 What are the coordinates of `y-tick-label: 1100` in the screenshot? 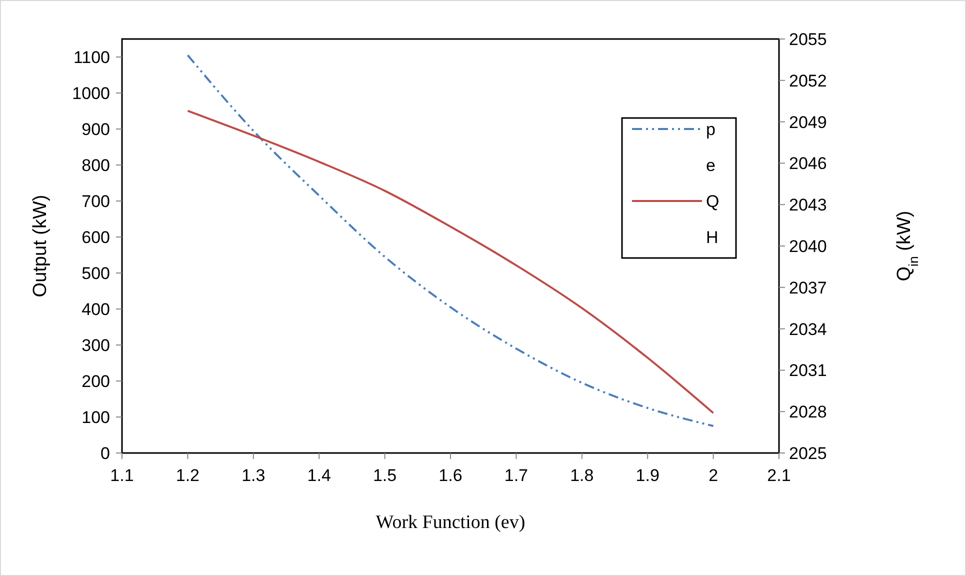 It's located at (91, 57).